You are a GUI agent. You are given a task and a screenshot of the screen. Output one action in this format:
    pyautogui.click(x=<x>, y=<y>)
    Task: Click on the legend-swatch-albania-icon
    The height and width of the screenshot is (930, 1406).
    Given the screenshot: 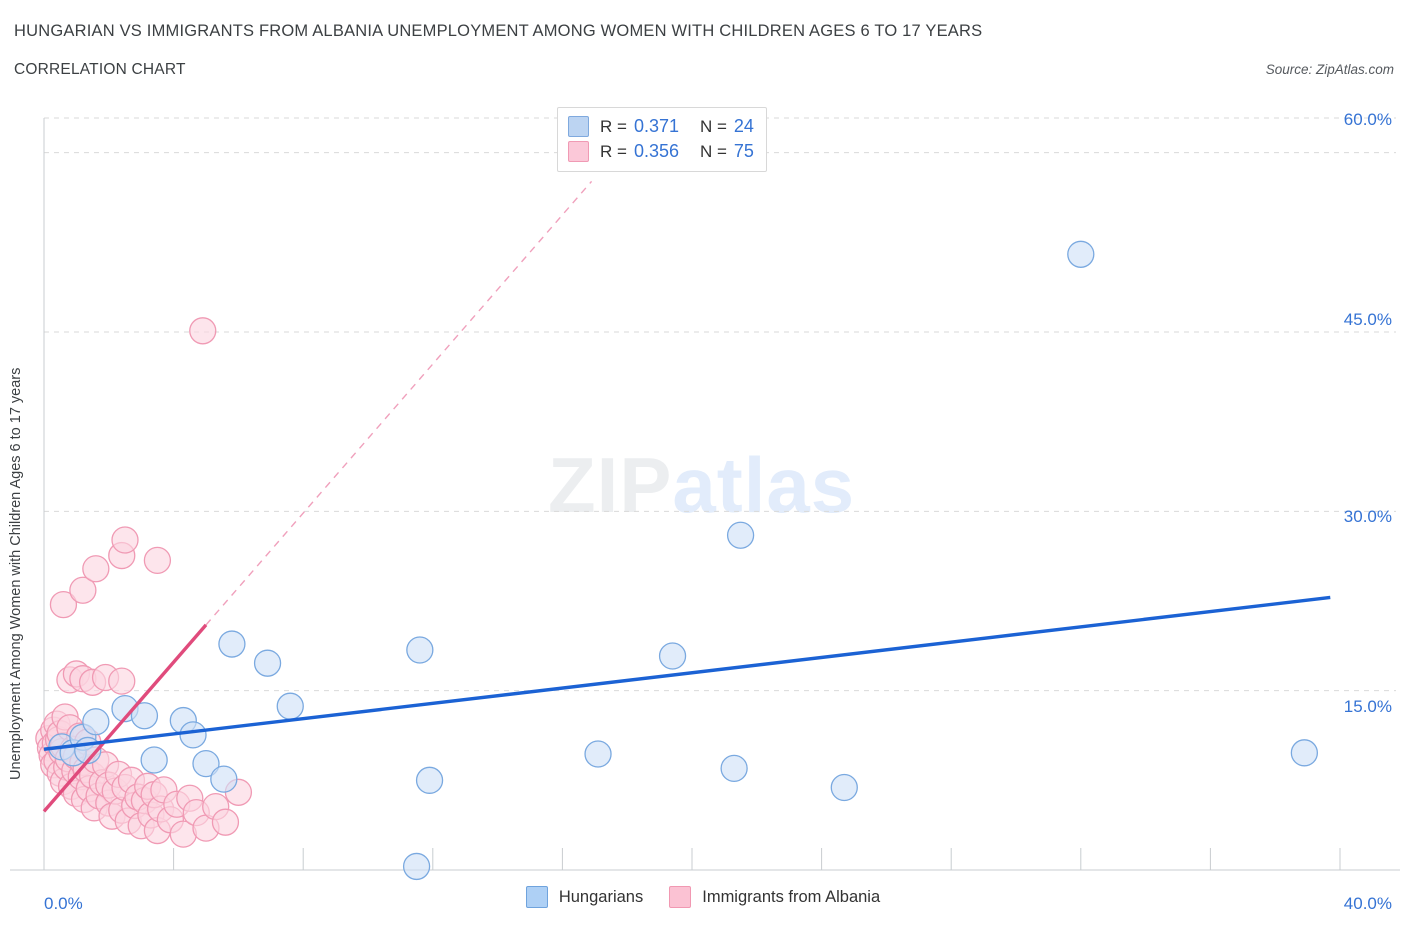 What is the action you would take?
    pyautogui.click(x=680, y=897)
    